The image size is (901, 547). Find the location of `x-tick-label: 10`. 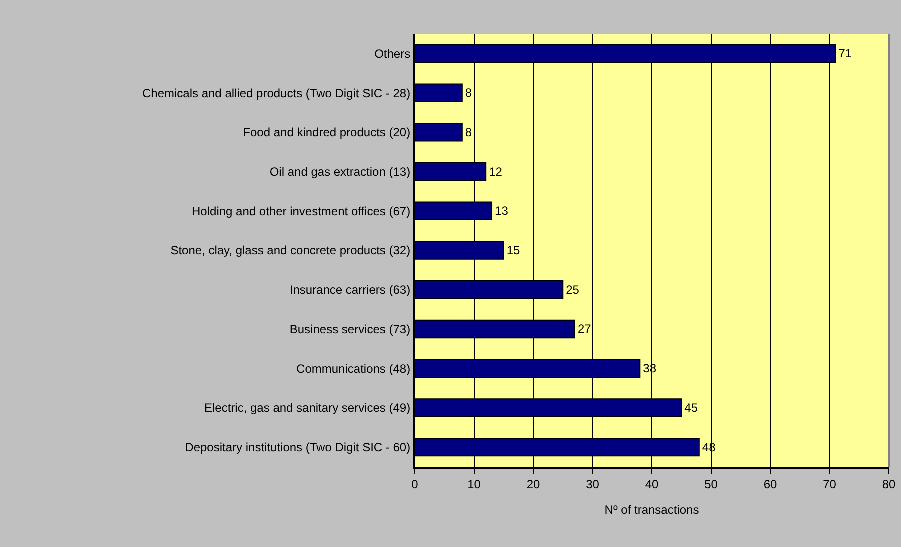

x-tick-label: 10 is located at coordinates (475, 484).